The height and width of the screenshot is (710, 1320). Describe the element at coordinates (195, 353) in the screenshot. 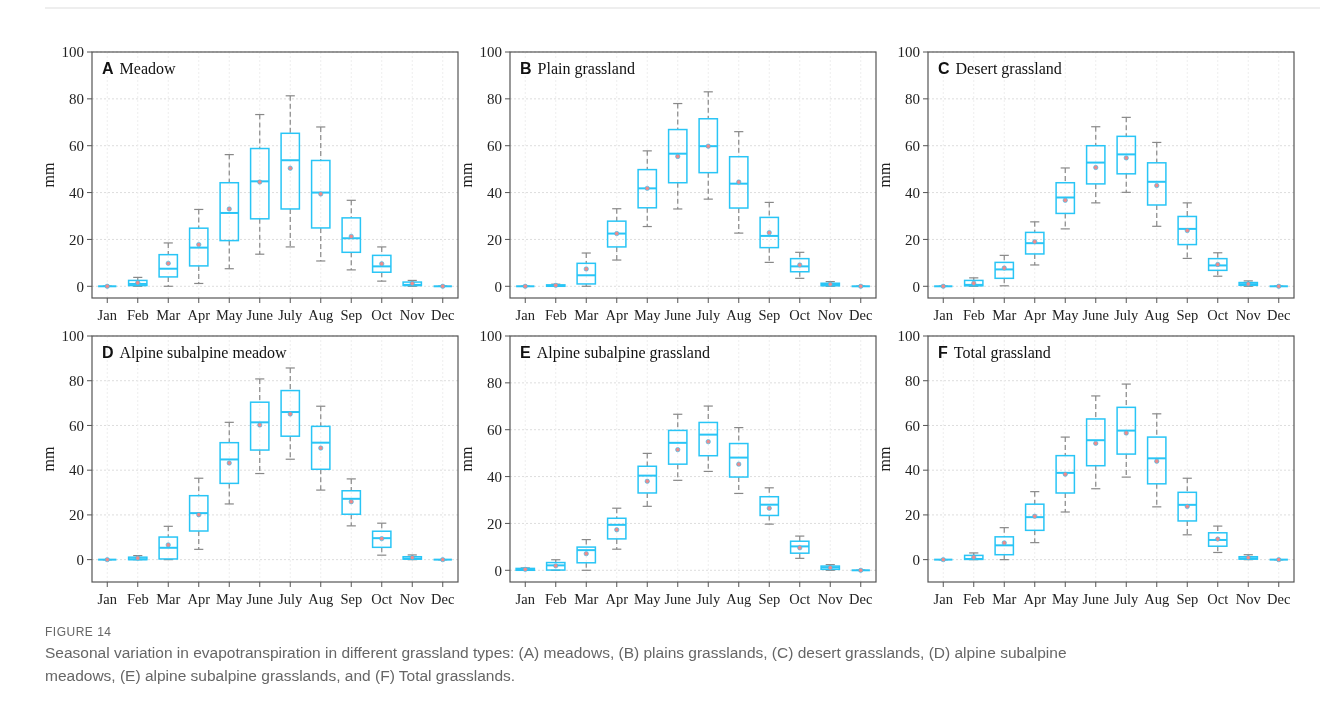

I see `text: D Alpine subalpine meadow` at that location.